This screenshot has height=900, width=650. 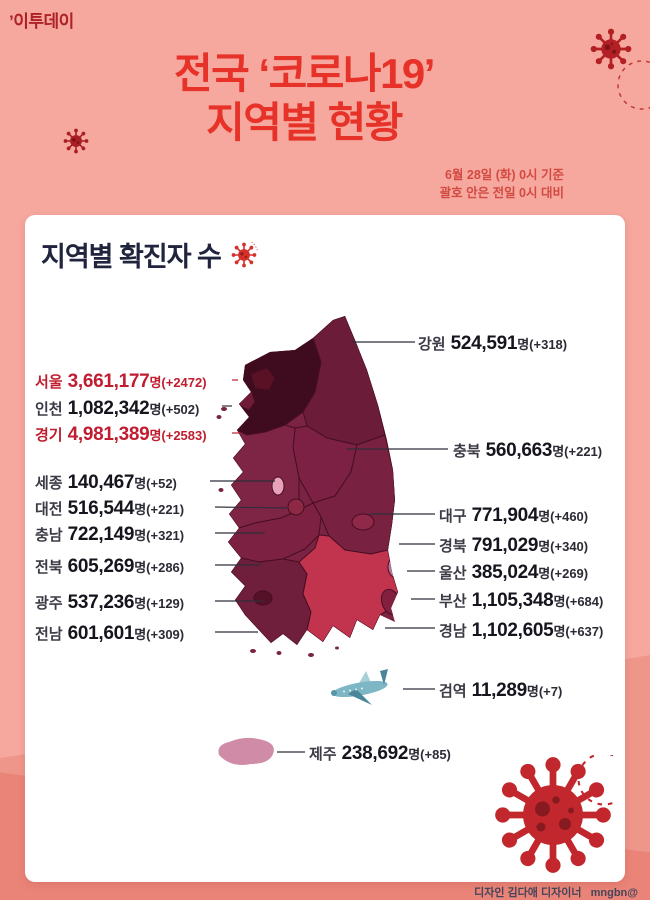 What do you see at coordinates (101, 508) in the screenshot?
I see `region-value: 516,544` at bounding box center [101, 508].